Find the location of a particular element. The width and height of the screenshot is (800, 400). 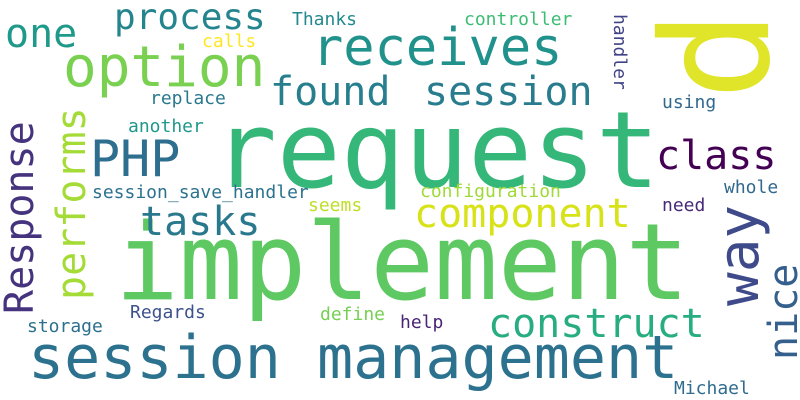

word-class: class is located at coordinates (716, 156).